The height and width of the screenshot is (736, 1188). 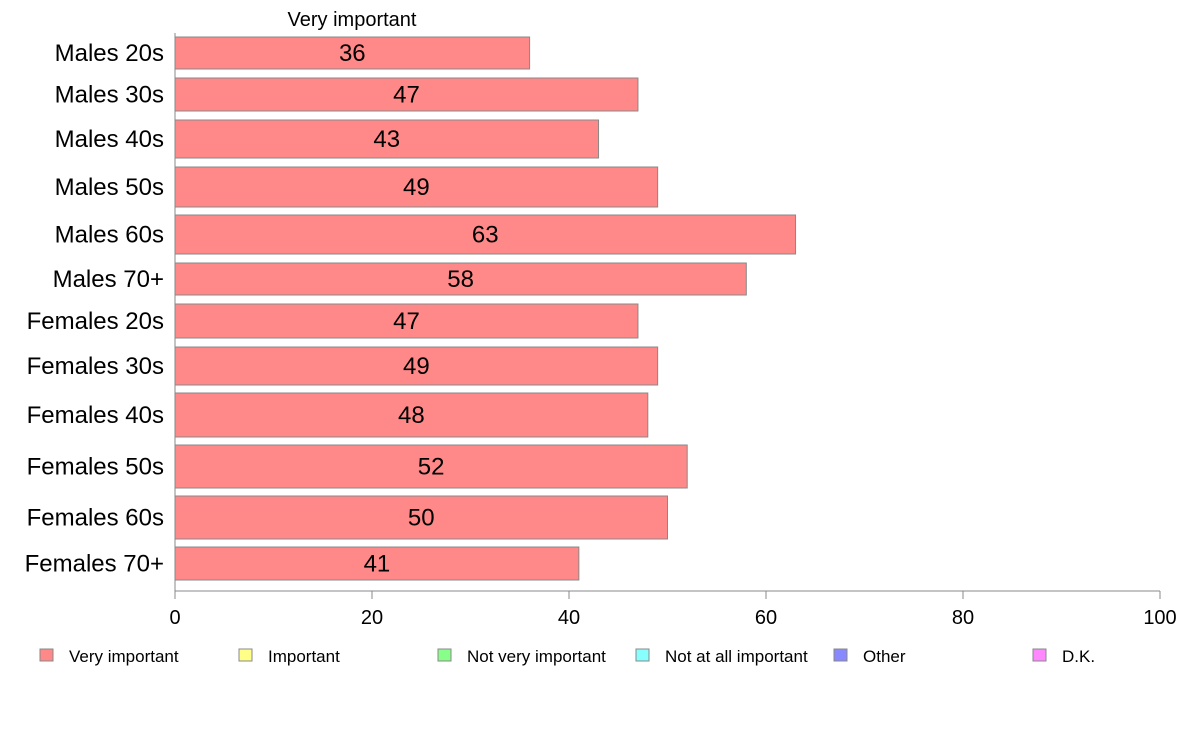 What do you see at coordinates (963, 618) in the screenshot?
I see `x-tick-label: 80` at bounding box center [963, 618].